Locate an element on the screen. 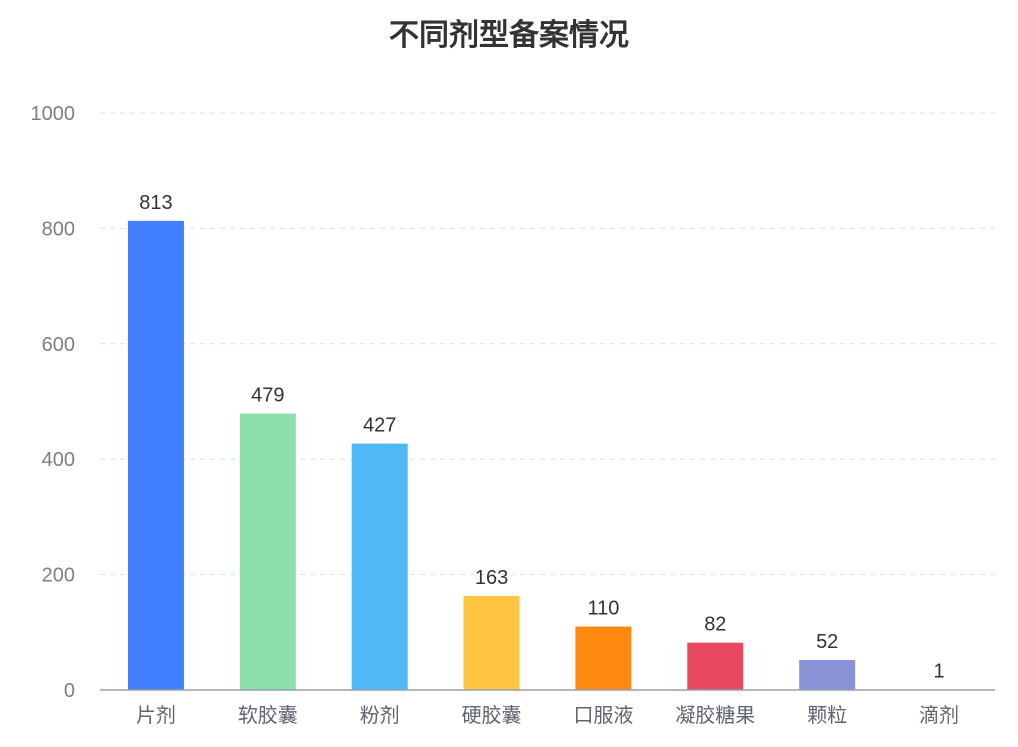 The height and width of the screenshot is (747, 1018). y-axis-ticks: 0 200 400 600 800 1000 is located at coordinates (53, 402).